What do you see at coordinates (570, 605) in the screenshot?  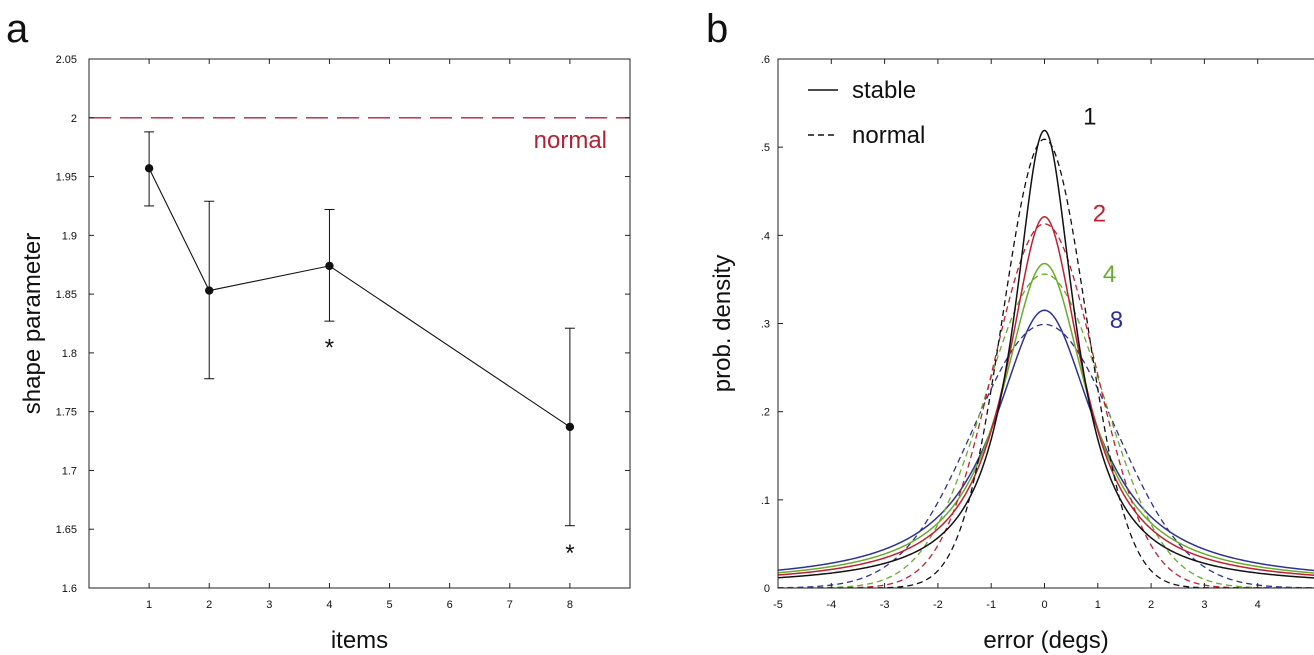 I see `x-tick-label: 8` at bounding box center [570, 605].